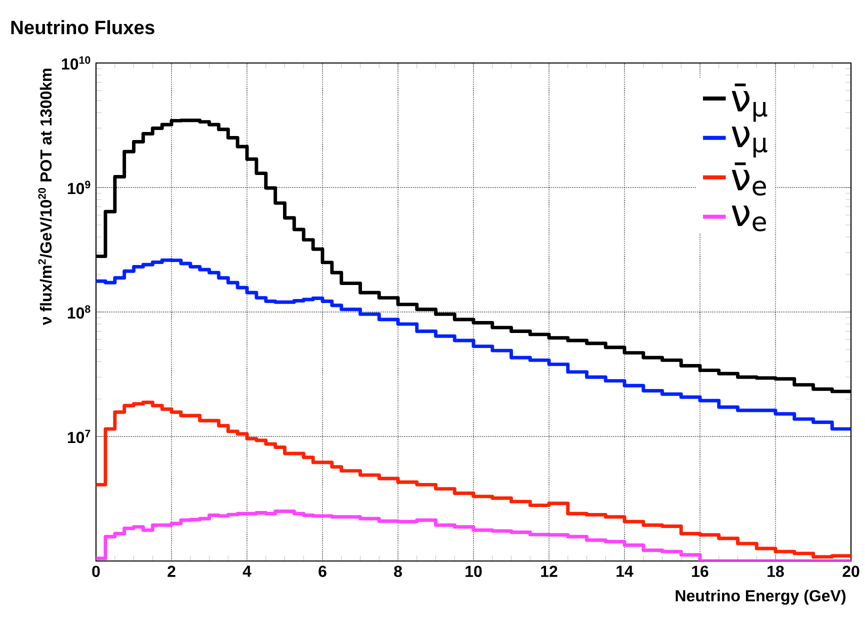  Describe the element at coordinates (76, 63) in the screenshot. I see `y-tick-label: 10$^{10}$` at that location.